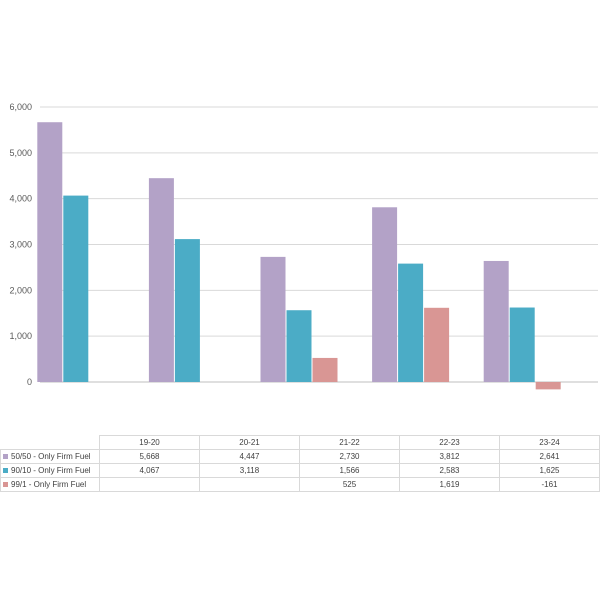 The image size is (600, 600). What do you see at coordinates (29, 382) in the screenshot?
I see `y-tick-label: 0` at bounding box center [29, 382].